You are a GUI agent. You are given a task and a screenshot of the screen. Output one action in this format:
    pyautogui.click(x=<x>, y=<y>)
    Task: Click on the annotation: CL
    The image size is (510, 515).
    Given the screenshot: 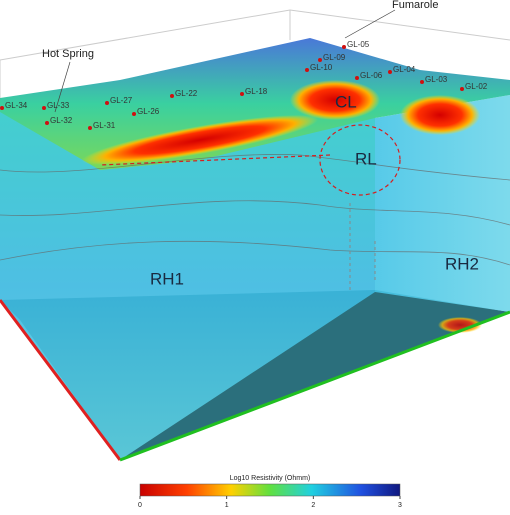 What is the action you would take?
    pyautogui.click(x=346, y=101)
    